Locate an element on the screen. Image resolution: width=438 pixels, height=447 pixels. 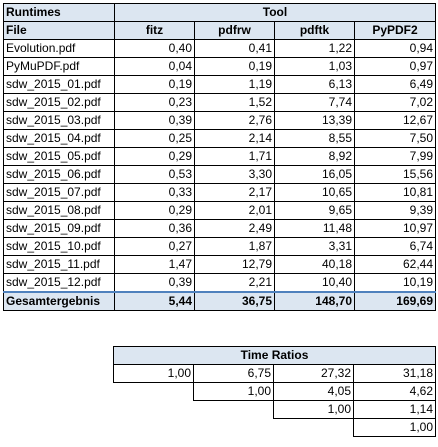
ratio-row: 1,00 1,14 is located at coordinates (275, 409).